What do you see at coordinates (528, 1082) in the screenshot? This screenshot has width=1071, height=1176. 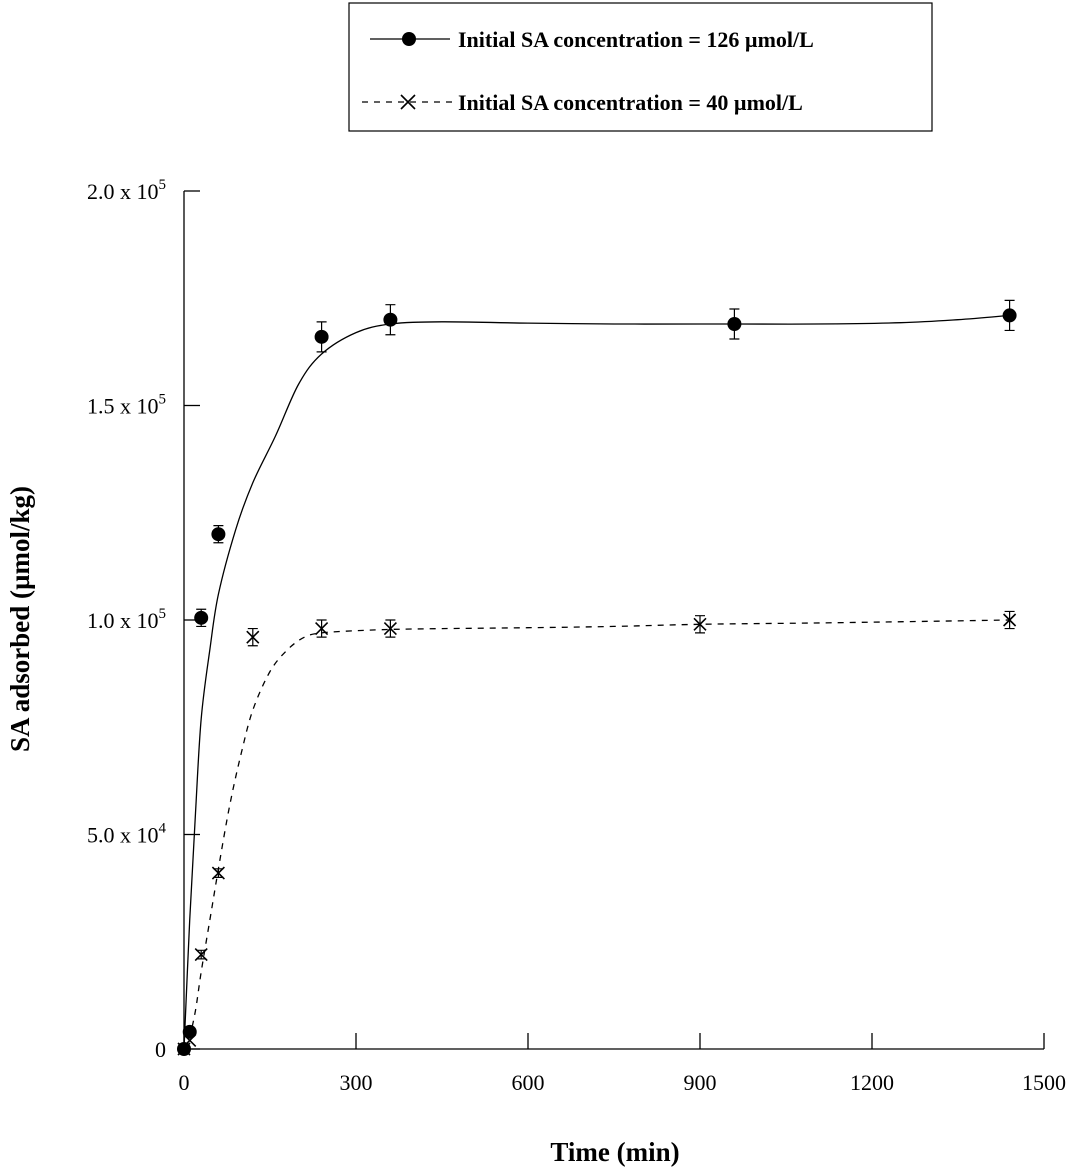 I see `x-tick-label-2: 600` at bounding box center [528, 1082].